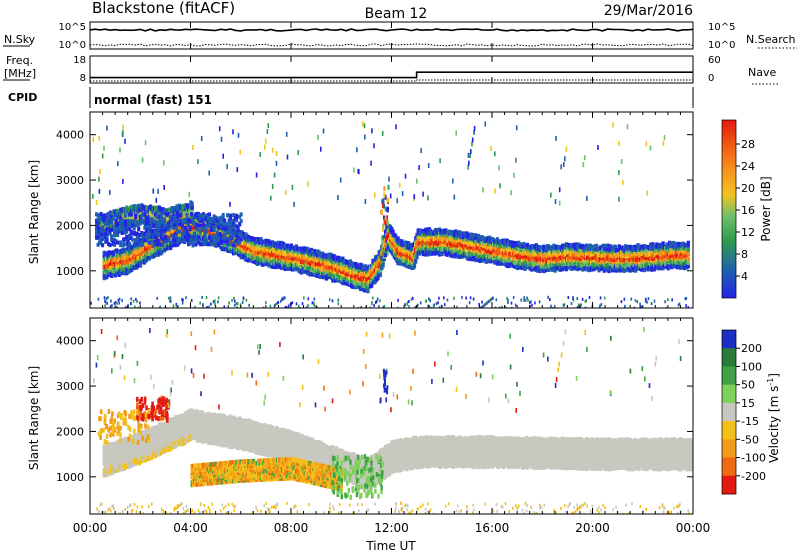 This screenshot has height=554, width=800. I want to click on cpid-mode-text: normal (fast) 151, so click(153, 100).